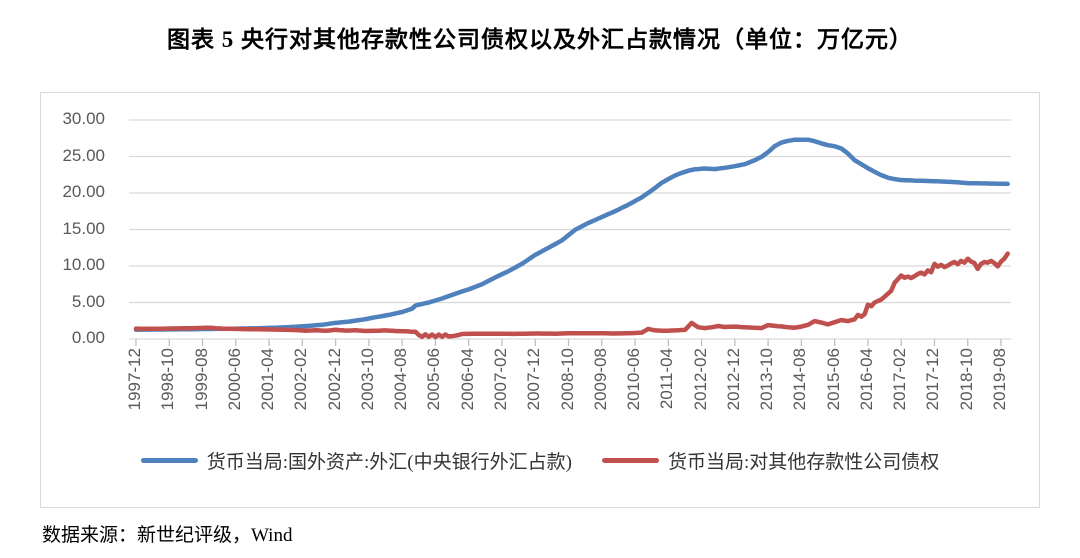 The height and width of the screenshot is (558, 1080). I want to click on x-axis-tick-label: 2019-08, so click(1000, 379).